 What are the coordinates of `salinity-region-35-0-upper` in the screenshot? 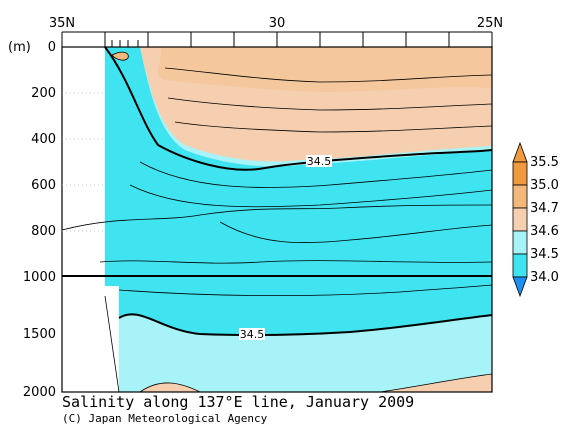 It's located at (325, 69).